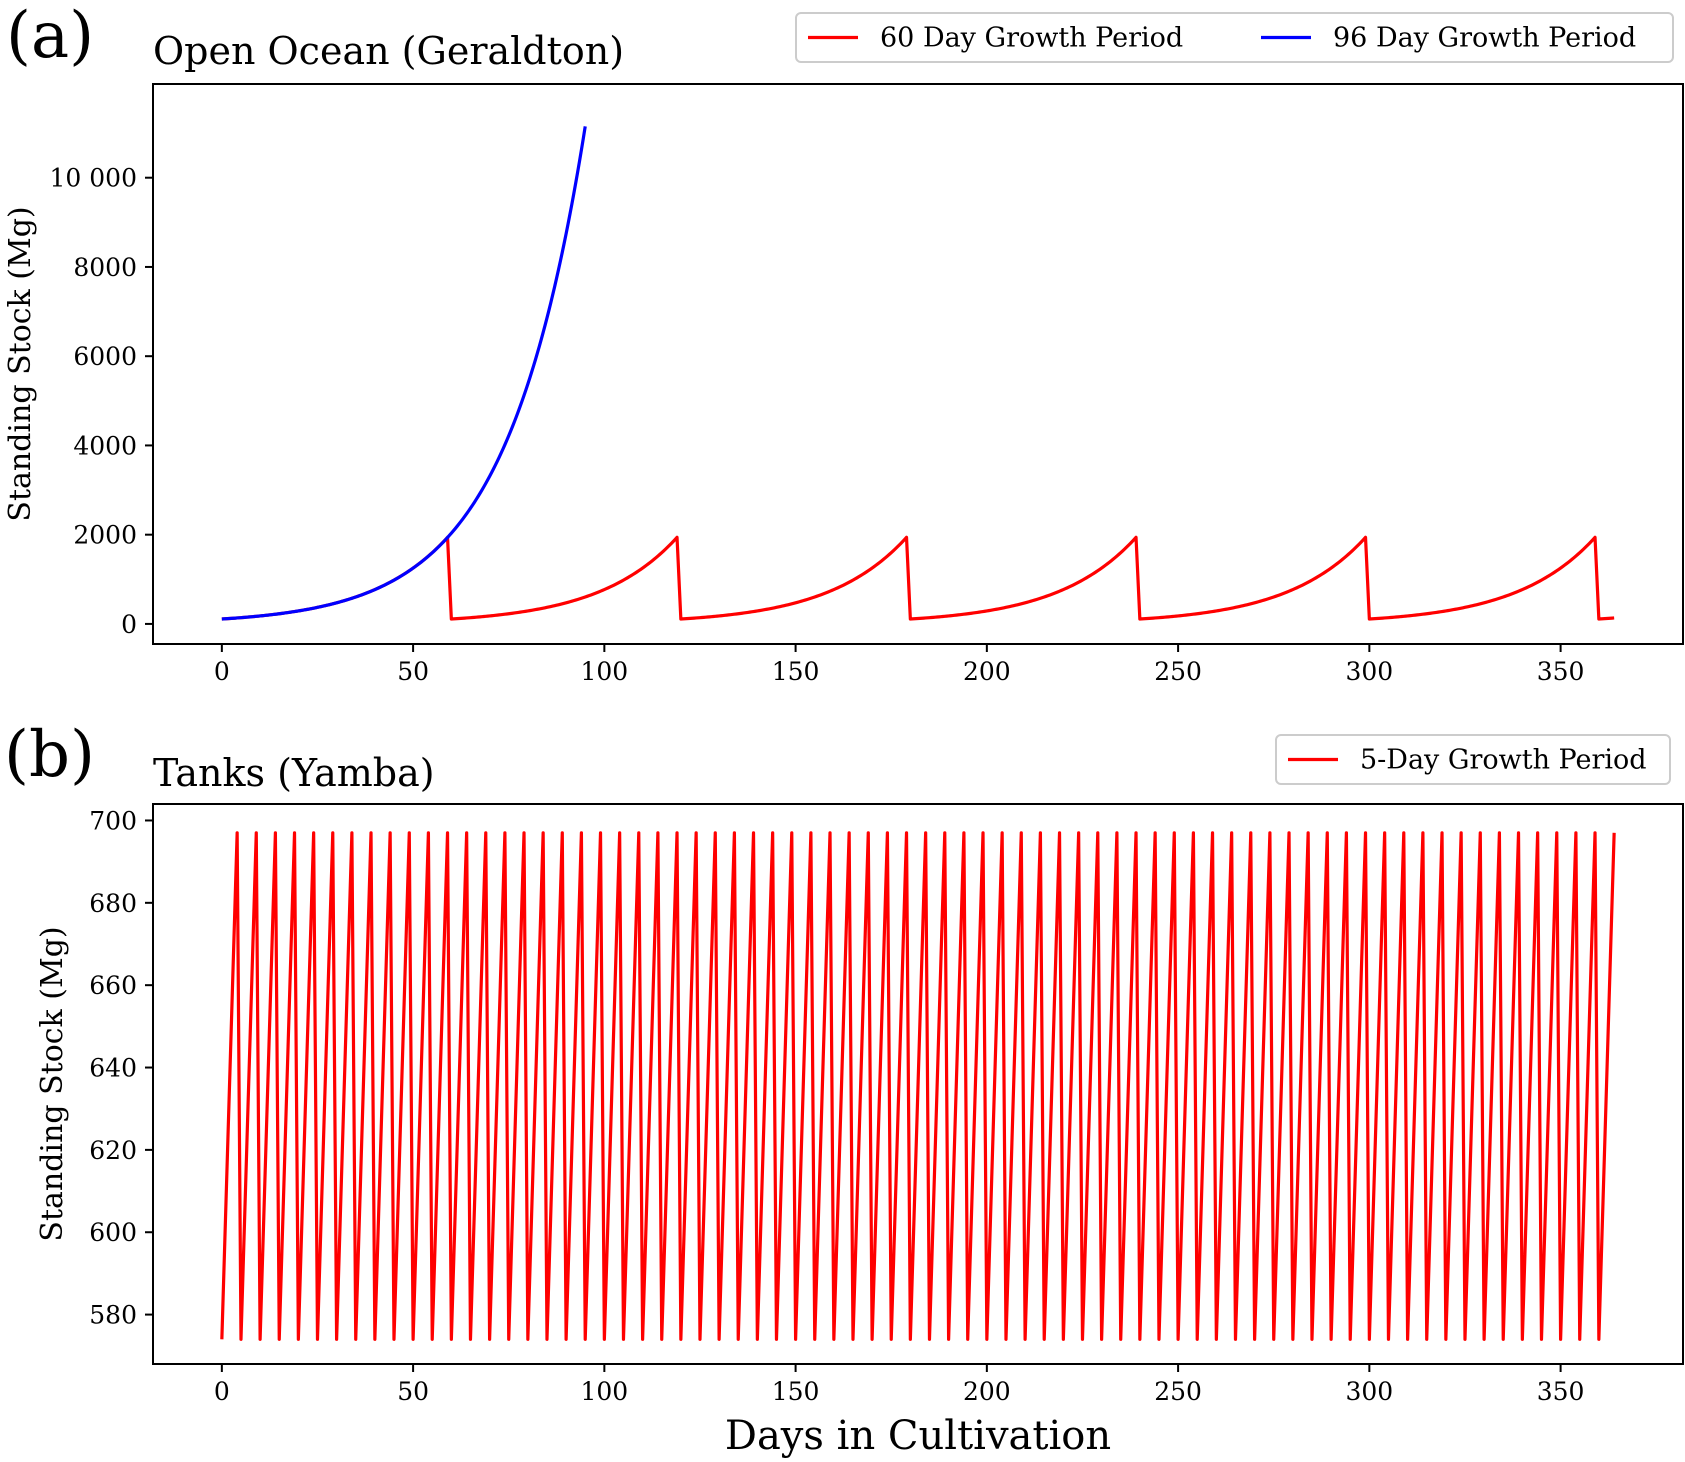 Image resolution: width=1685 pixels, height=1462 pixels. What do you see at coordinates (105, 267) in the screenshot?
I see `y-tick-label: 8000` at bounding box center [105, 267].